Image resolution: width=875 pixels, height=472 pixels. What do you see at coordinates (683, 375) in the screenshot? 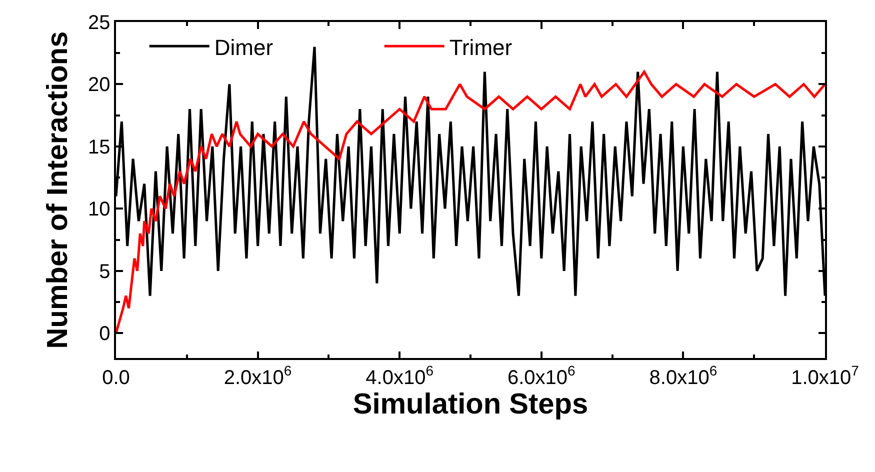
I see `x-tick-label: 8.0x10$^{6}$` at bounding box center [683, 375].